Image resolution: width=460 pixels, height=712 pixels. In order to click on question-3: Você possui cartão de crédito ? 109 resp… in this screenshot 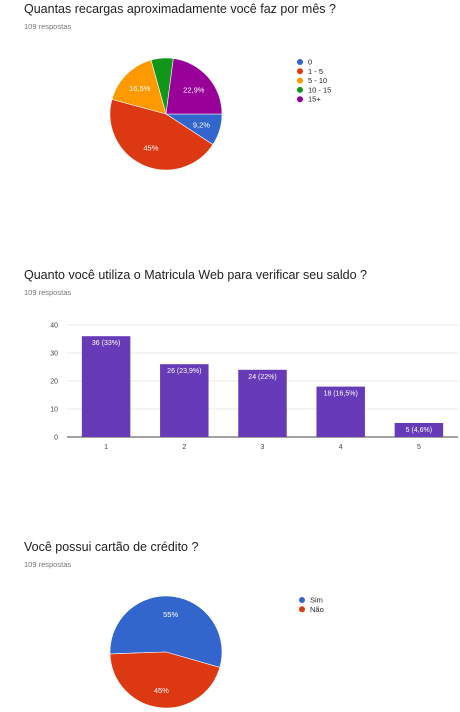, I will do `click(239, 554)`.